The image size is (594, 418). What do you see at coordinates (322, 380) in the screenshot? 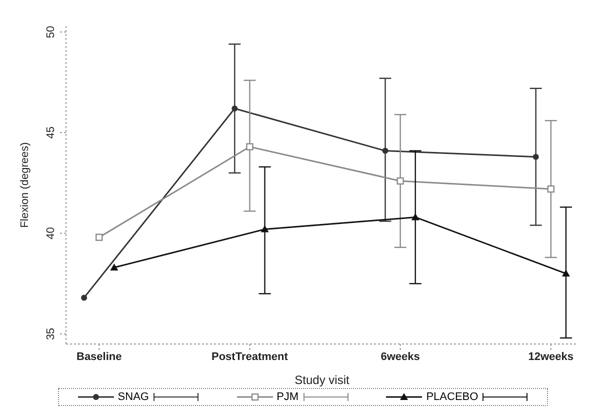
I see `x-axis-title: Study visit` at bounding box center [322, 380].